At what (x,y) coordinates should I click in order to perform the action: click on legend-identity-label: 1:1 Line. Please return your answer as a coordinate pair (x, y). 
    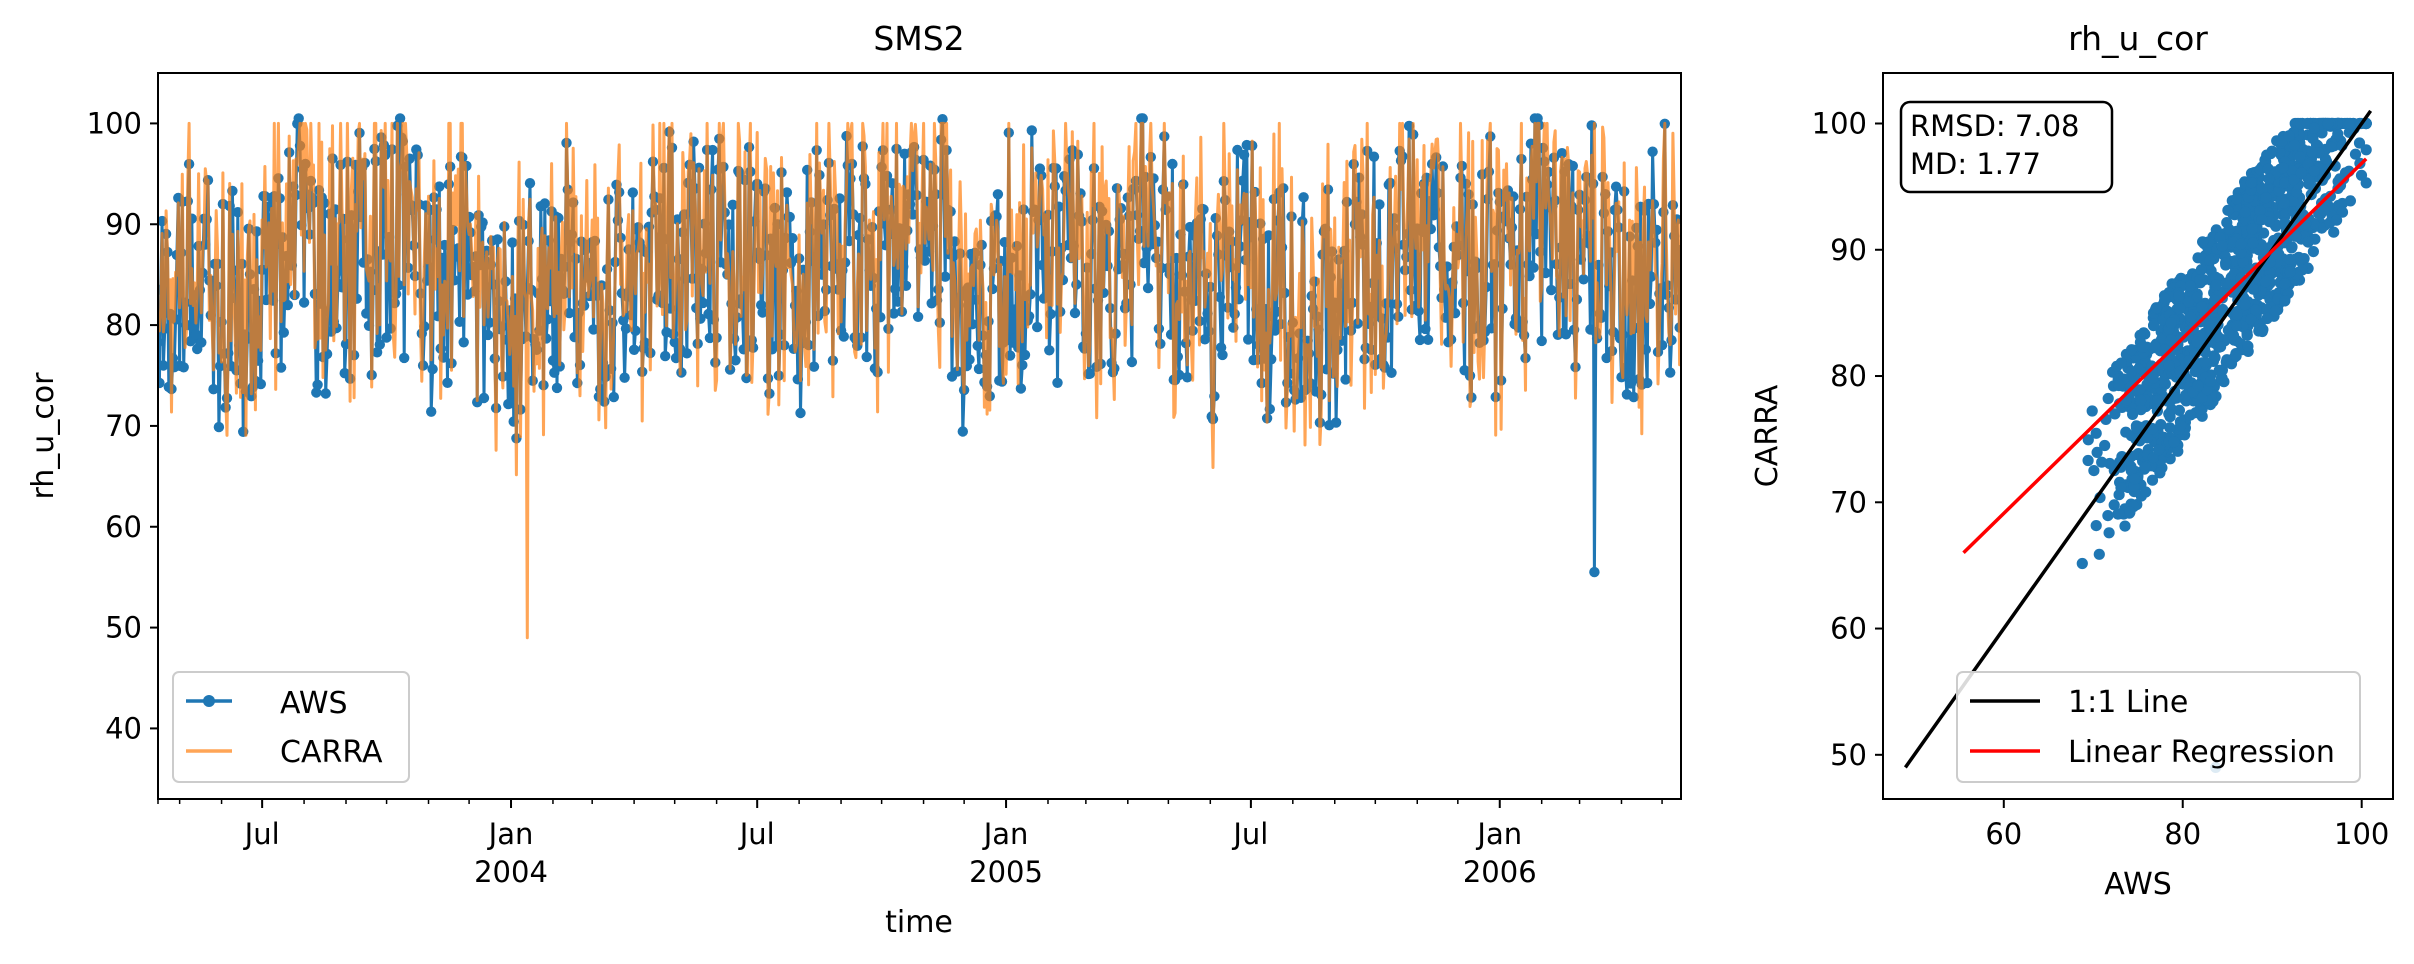
    Looking at the image, I should click on (2128, 702).